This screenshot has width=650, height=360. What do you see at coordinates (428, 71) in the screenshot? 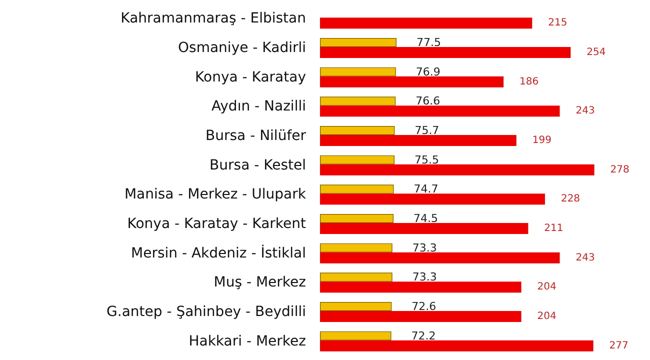
I see `data-label: 76.9` at bounding box center [428, 71].